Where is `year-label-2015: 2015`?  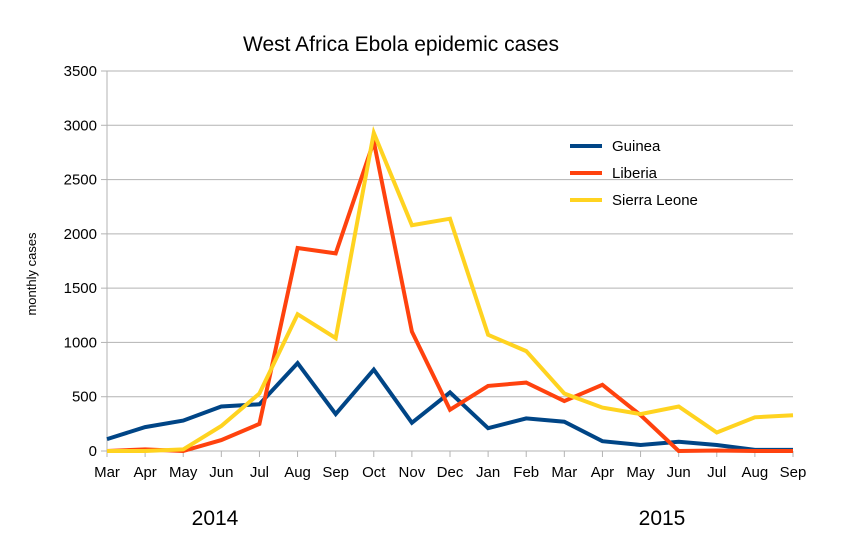
year-label-2015: 2015 is located at coordinates (662, 518).